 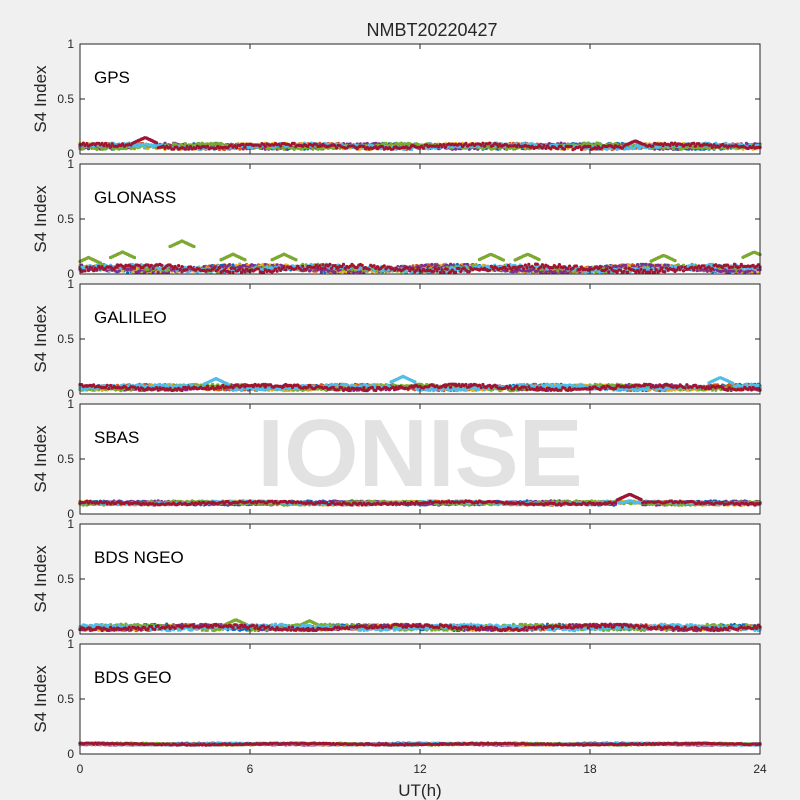 I want to click on y-axis-label: S4 Index, so click(x=40, y=99).